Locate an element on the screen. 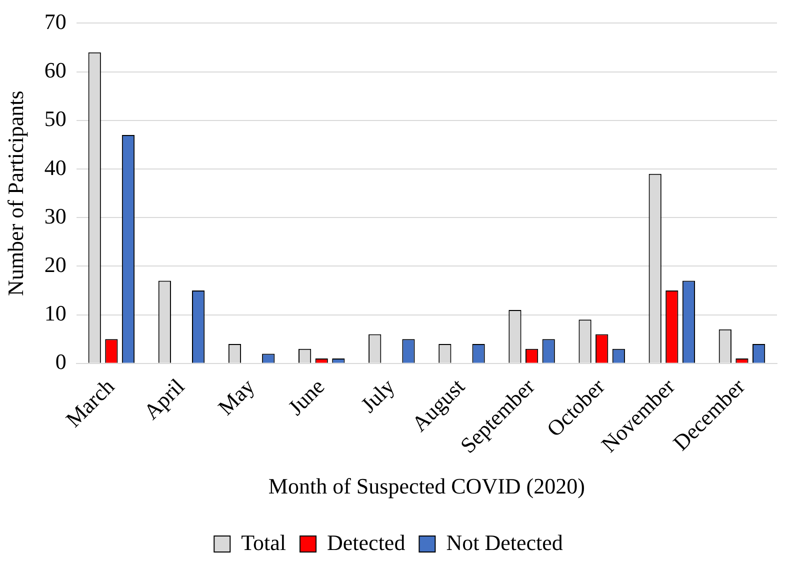 The height and width of the screenshot is (565, 785). y-tick-label: 50 is located at coordinates (55, 119).